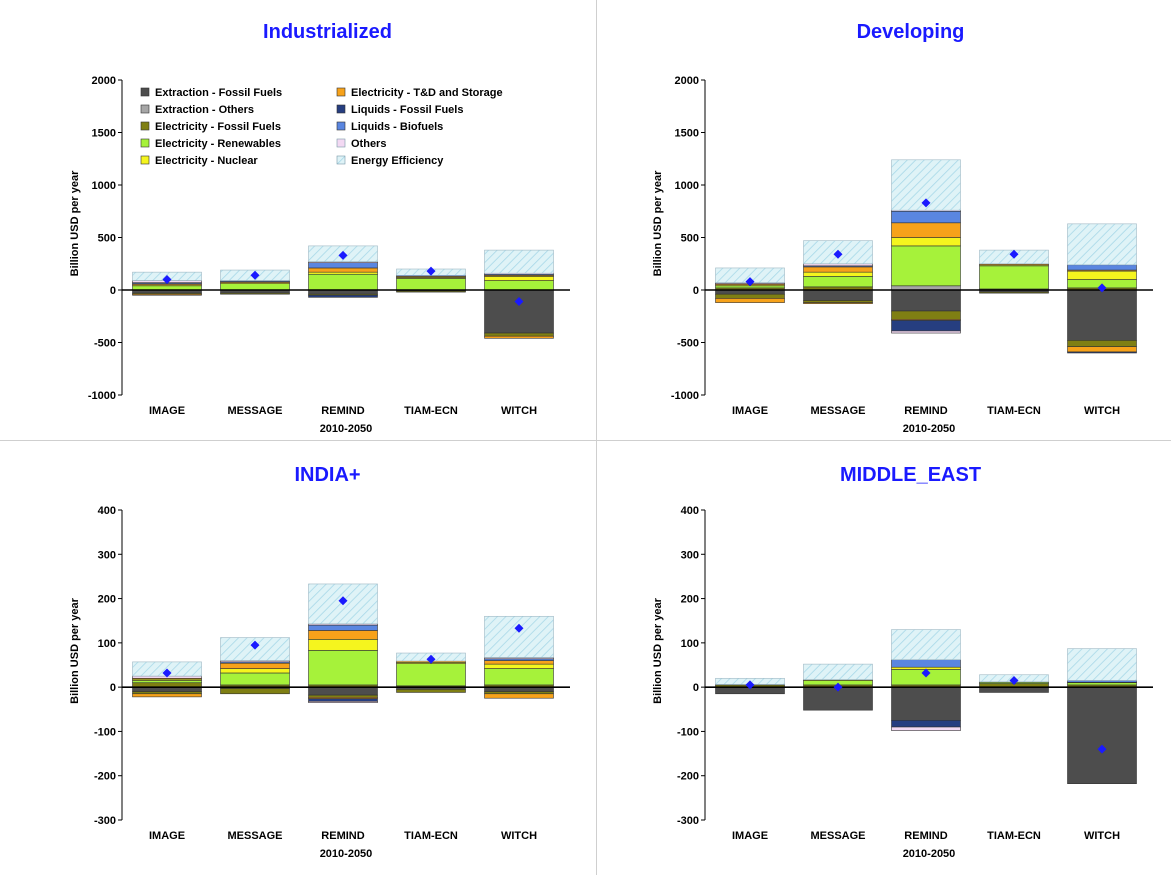 The width and height of the screenshot is (1171, 875). What do you see at coordinates (585, 440) in the screenshot?
I see `horizontal-divider` at bounding box center [585, 440].